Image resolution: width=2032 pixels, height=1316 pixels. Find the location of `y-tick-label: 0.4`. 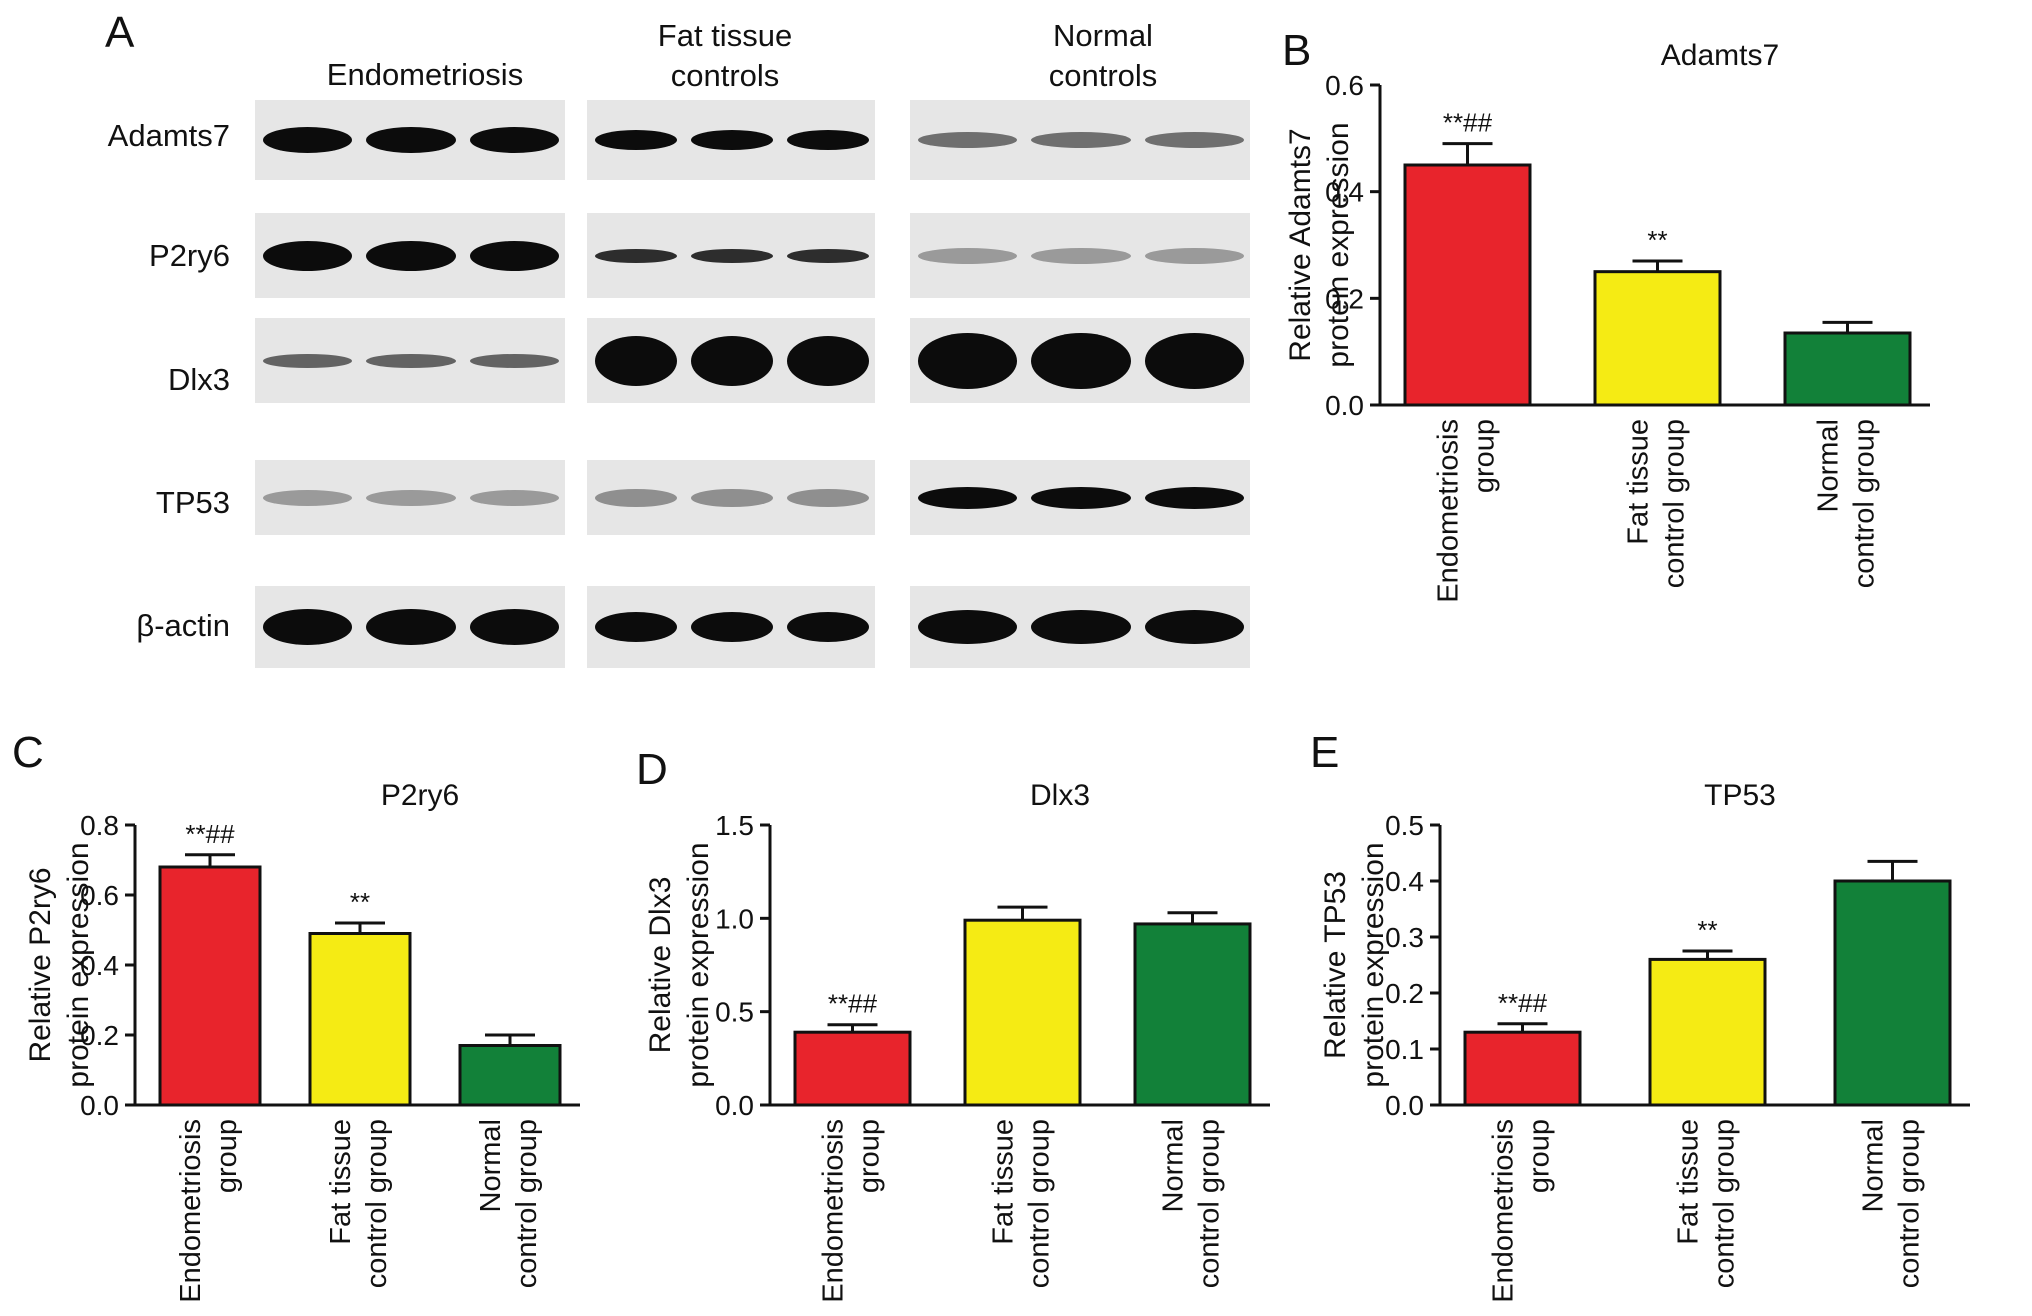

y-tick-label: 0.4 is located at coordinates (99, 965).